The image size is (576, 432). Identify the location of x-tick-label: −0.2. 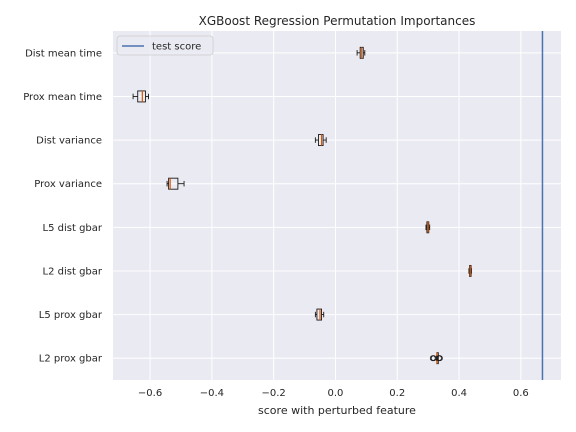
(274, 393).